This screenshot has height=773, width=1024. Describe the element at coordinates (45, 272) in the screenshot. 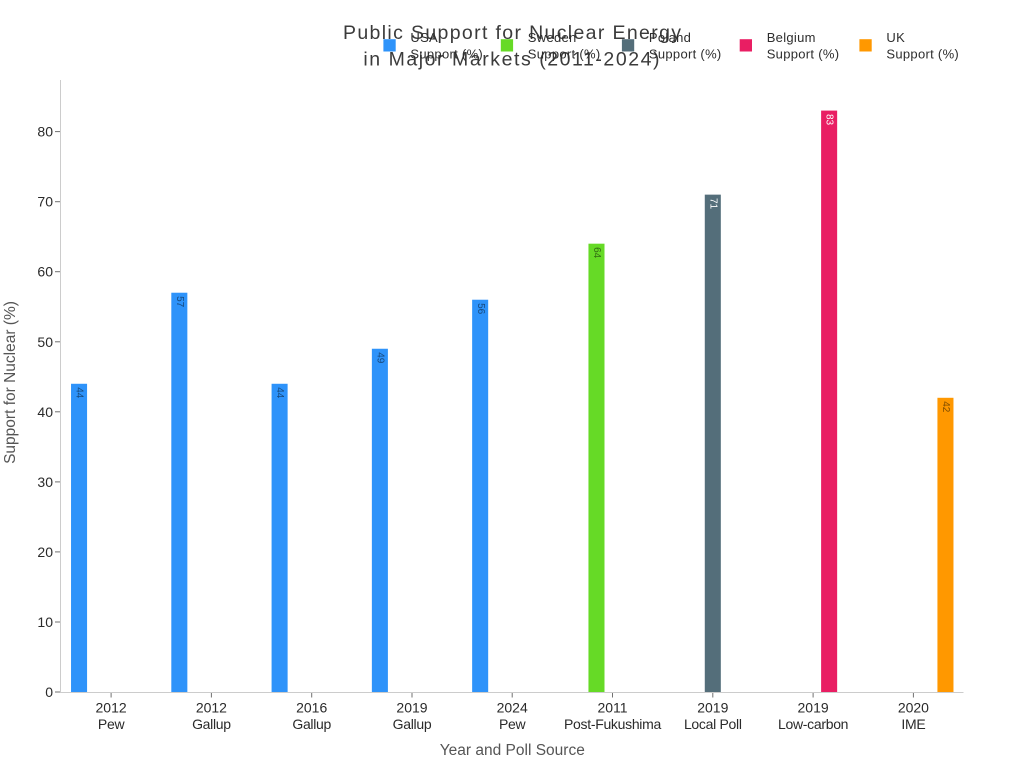

I see `svg-text: 60` at that location.